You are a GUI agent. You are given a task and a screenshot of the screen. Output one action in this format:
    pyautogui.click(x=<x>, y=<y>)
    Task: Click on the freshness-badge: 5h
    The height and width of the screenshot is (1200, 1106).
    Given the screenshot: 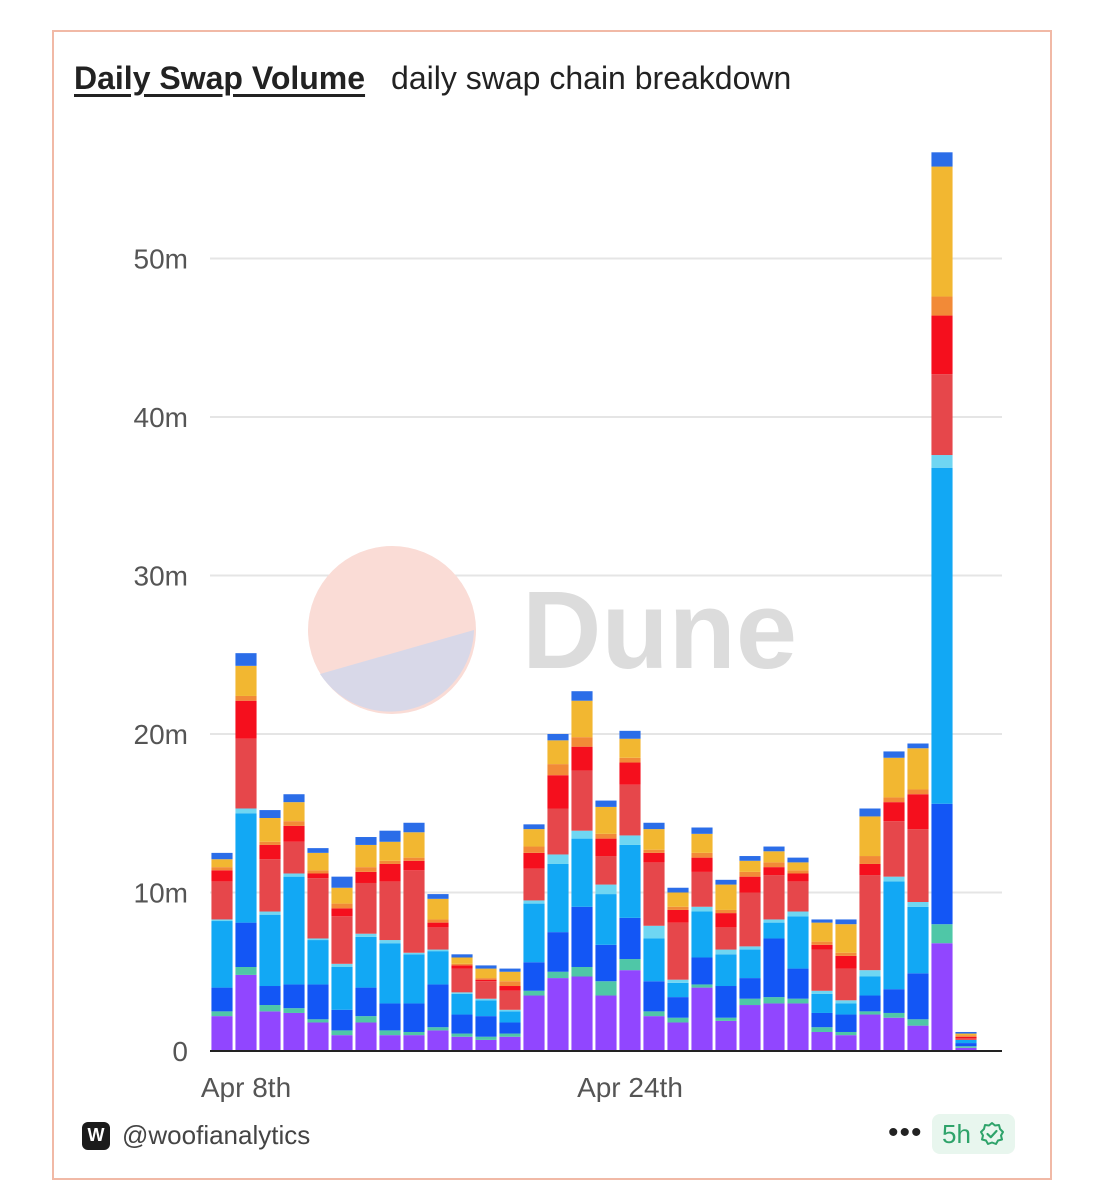 What is the action you would take?
    pyautogui.click(x=973, y=1134)
    